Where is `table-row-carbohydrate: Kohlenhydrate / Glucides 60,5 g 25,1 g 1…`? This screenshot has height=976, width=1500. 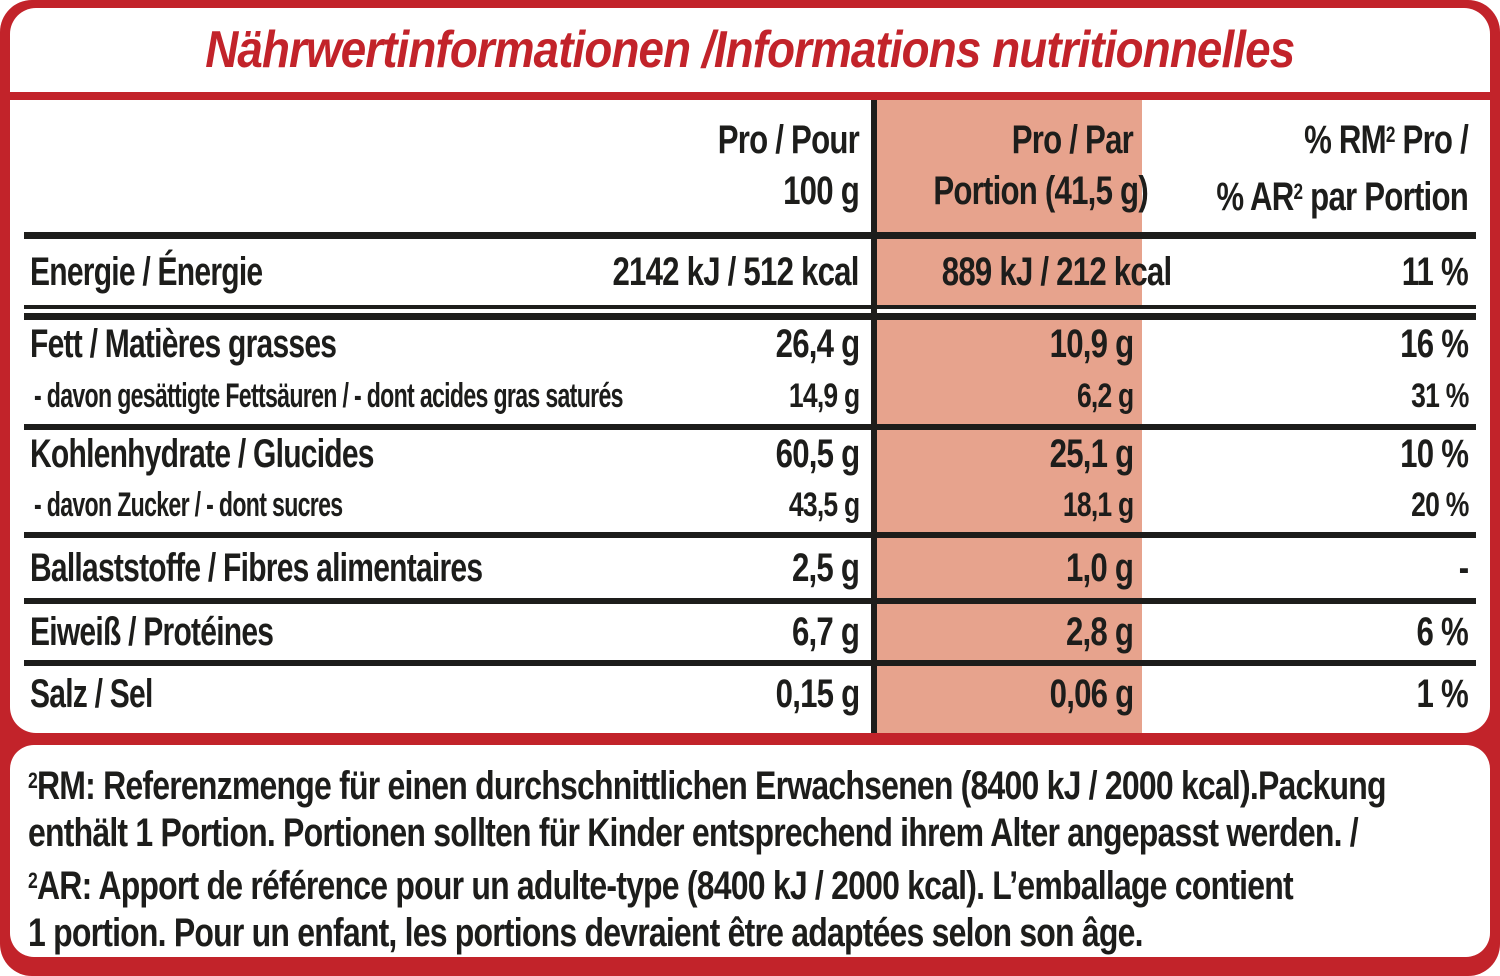 table-row-carbohydrate: Kohlenhydrate / Glucides 60,5 g 25,1 g 1… is located at coordinates (750, 454).